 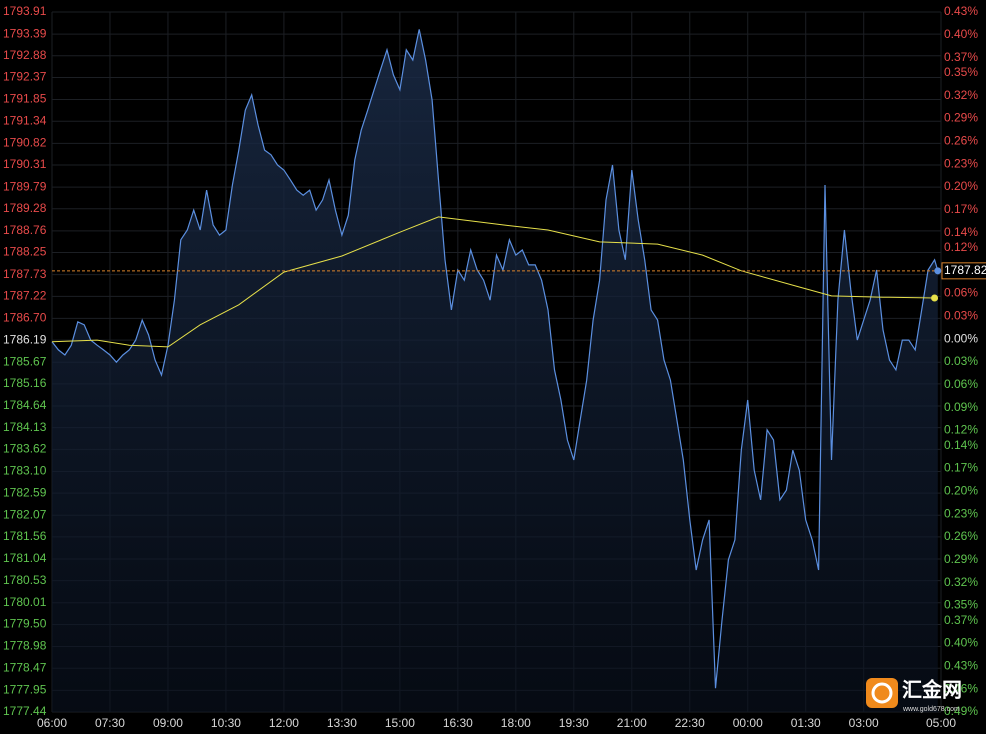 I want to click on logo-icon, so click(x=882, y=693).